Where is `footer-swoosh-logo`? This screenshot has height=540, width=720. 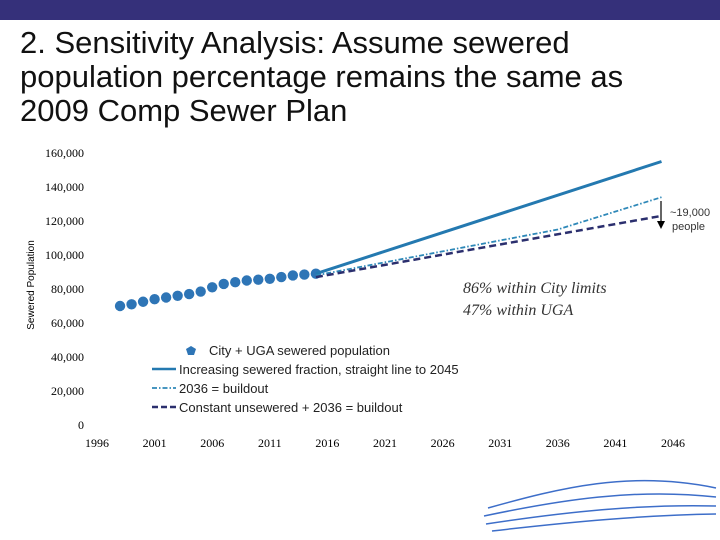 footer-swoosh-logo is located at coordinates (600, 505).